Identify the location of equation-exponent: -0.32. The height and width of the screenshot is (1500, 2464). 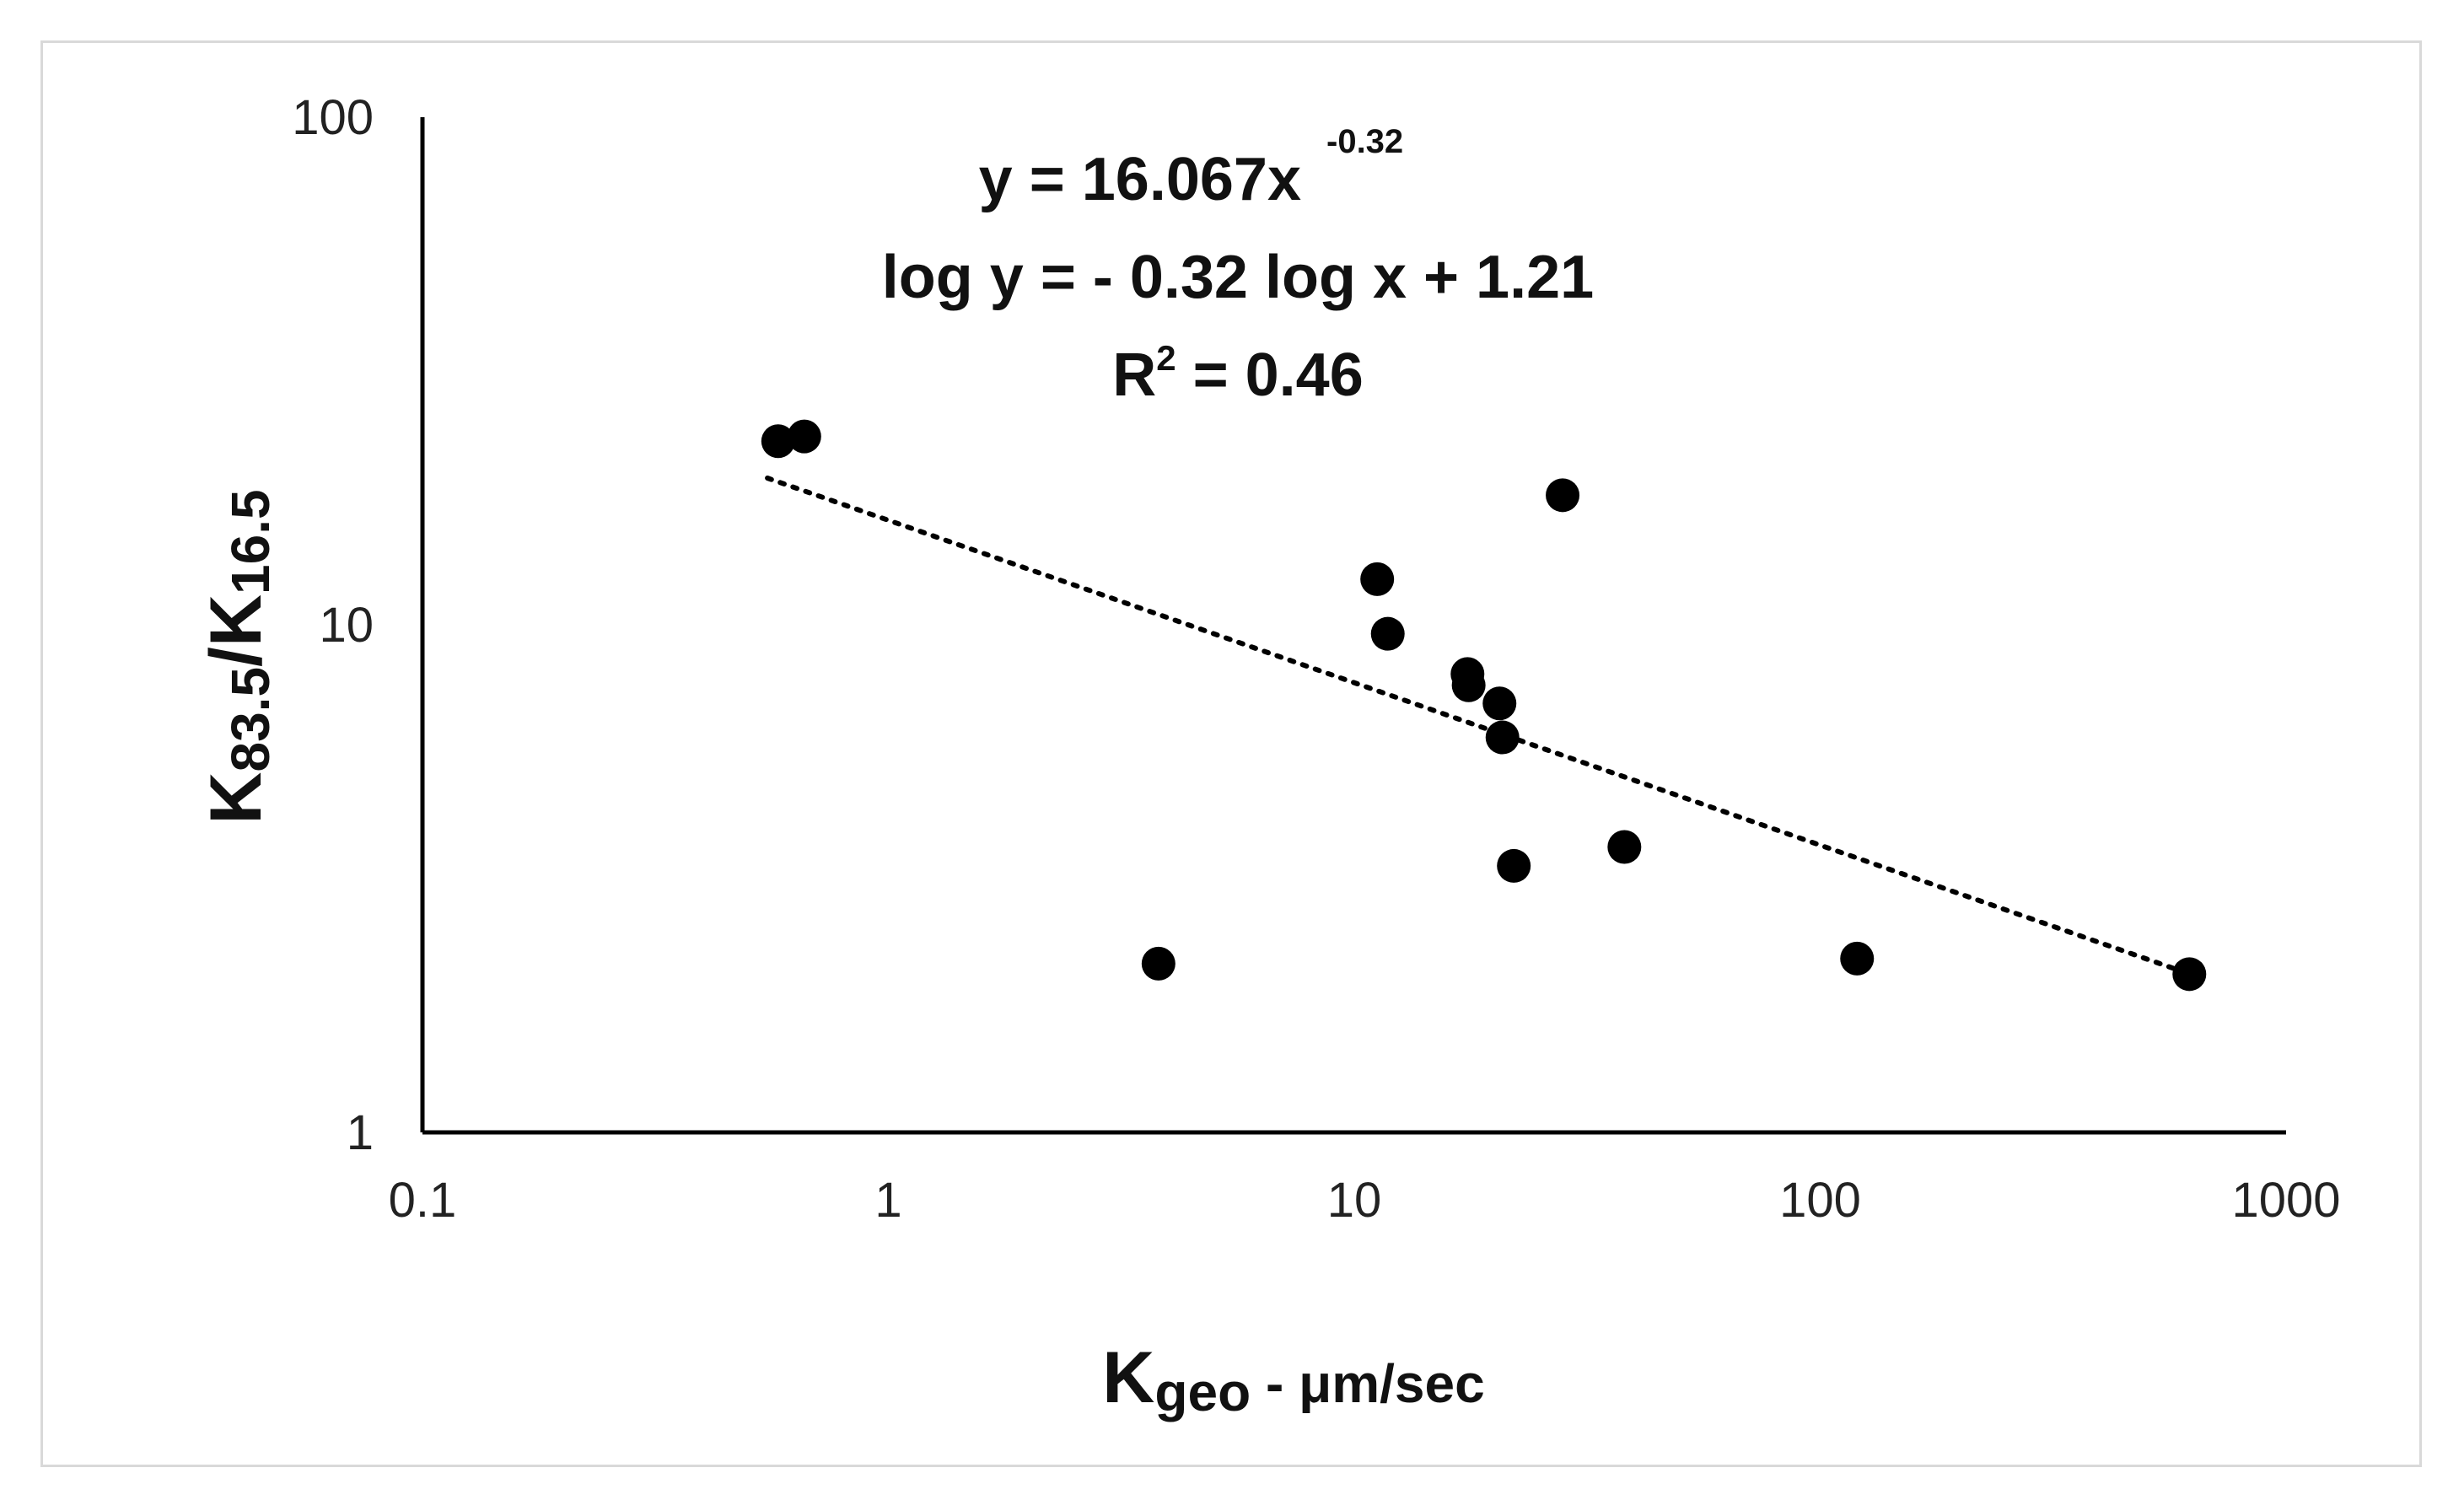
(1364, 141).